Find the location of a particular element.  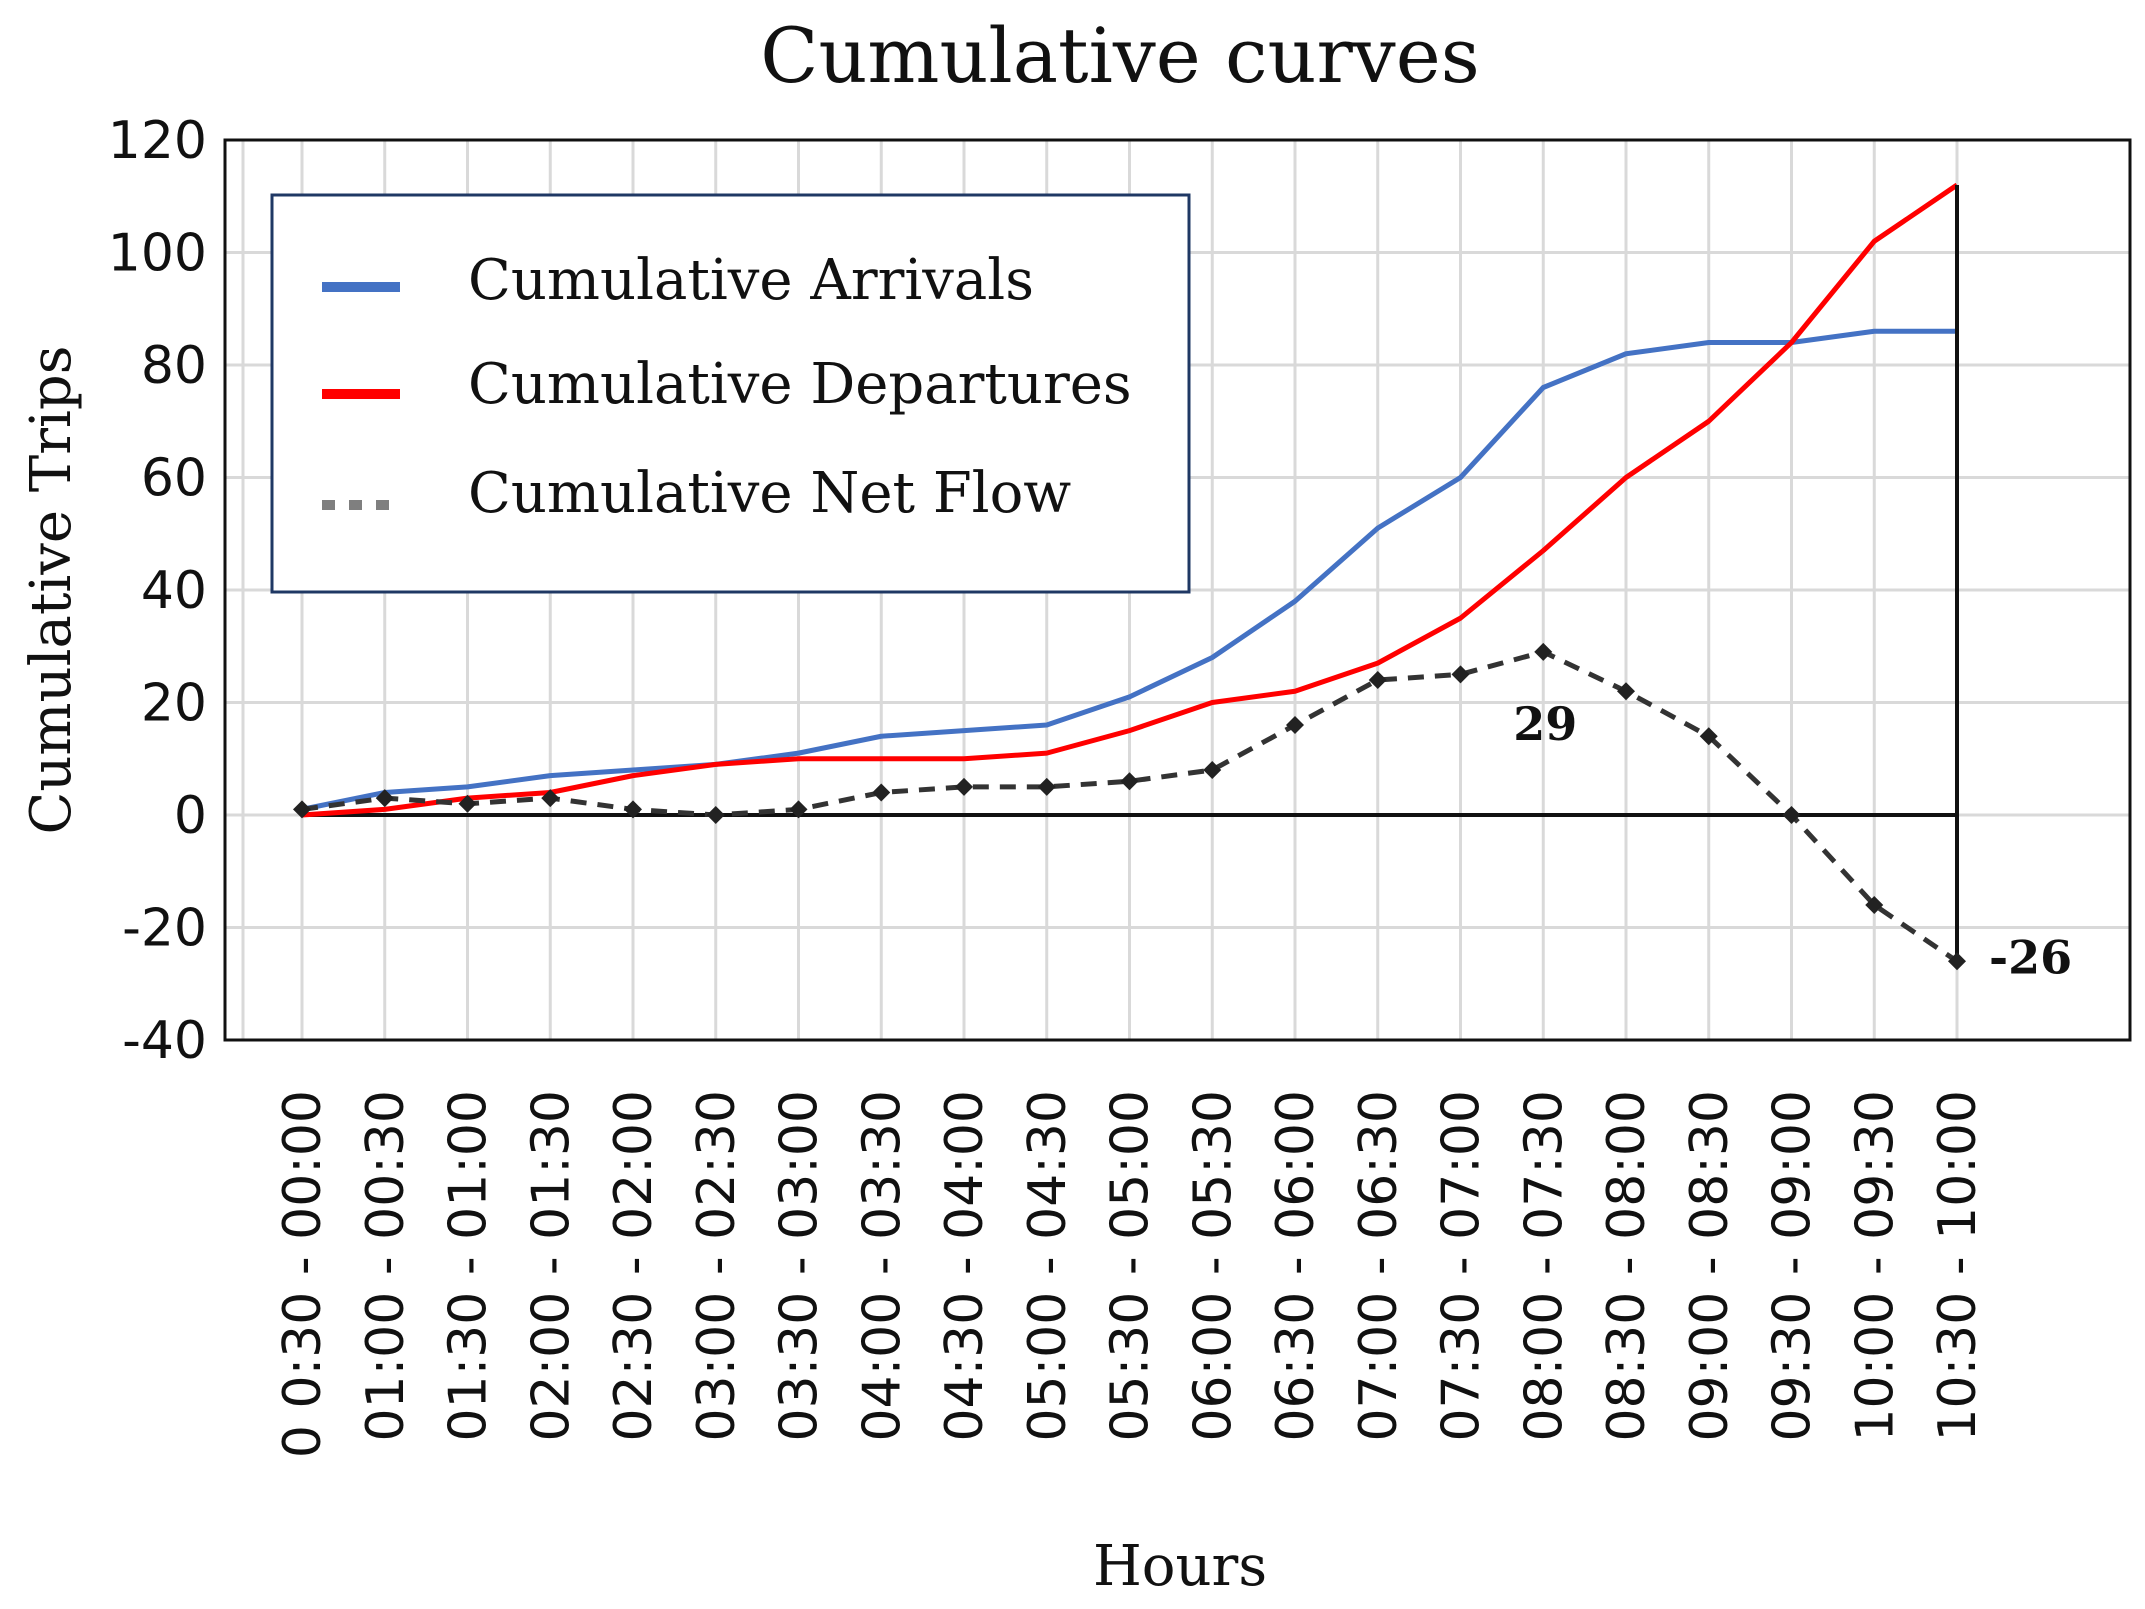

x-tick-label: 09:00 - 08:30 is located at coordinates (1710, 1266).